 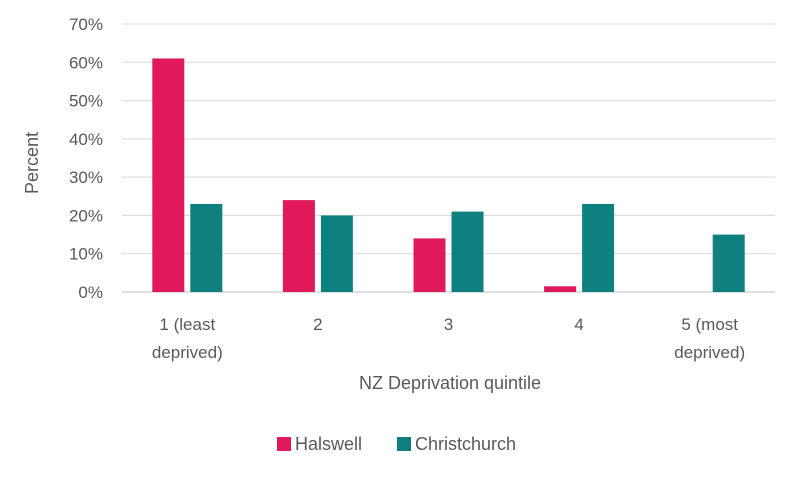 What do you see at coordinates (86, 24) in the screenshot?
I see `y-tick-label: 70%` at bounding box center [86, 24].